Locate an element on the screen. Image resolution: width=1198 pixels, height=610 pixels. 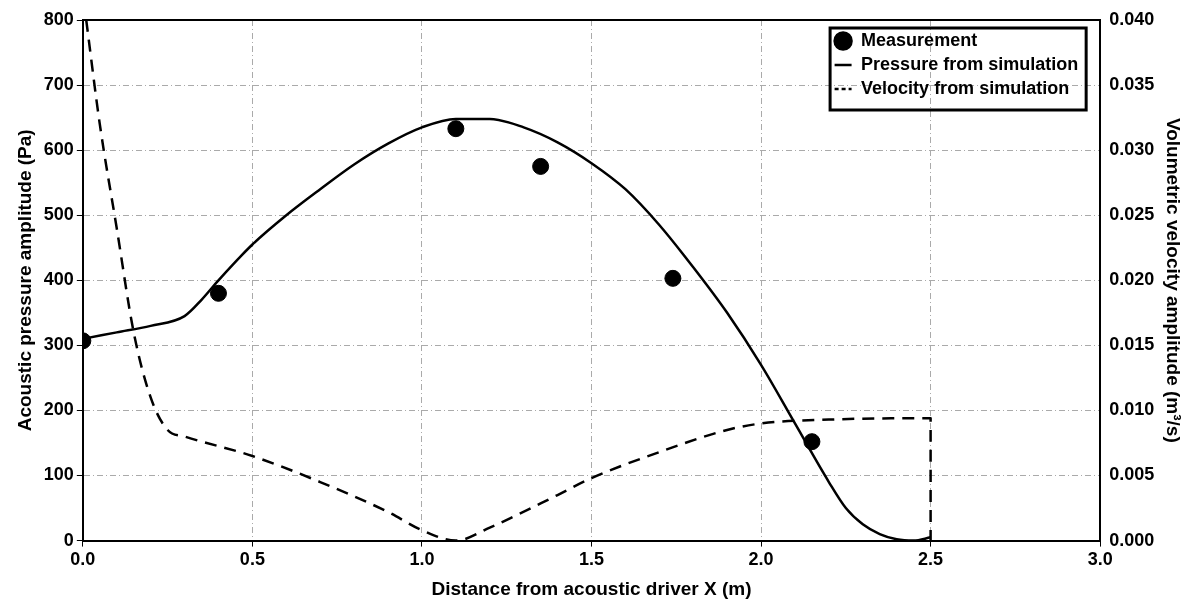
legend-label: Measurement is located at coordinates (919, 39).